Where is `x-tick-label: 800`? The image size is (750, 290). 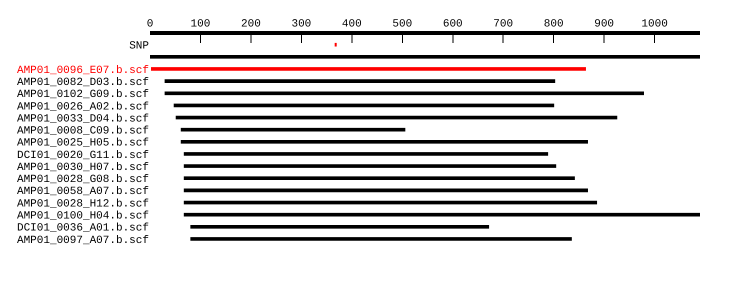
x-tick-label: 800 is located at coordinates (554, 24).